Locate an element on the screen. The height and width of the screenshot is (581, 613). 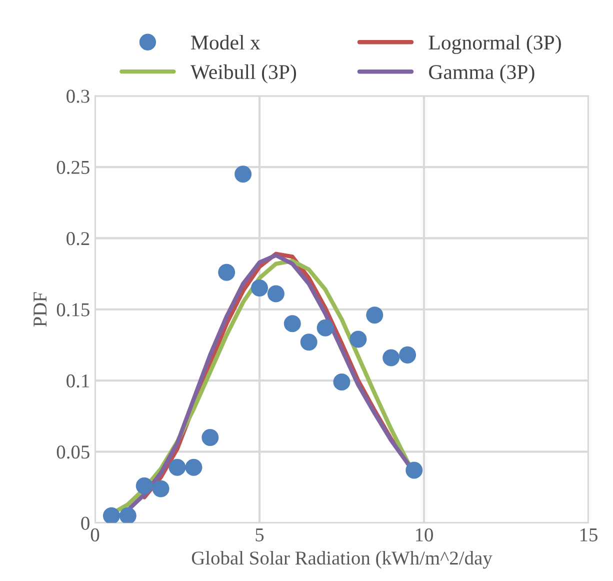
x-tick-label: 0 is located at coordinates (95, 535).